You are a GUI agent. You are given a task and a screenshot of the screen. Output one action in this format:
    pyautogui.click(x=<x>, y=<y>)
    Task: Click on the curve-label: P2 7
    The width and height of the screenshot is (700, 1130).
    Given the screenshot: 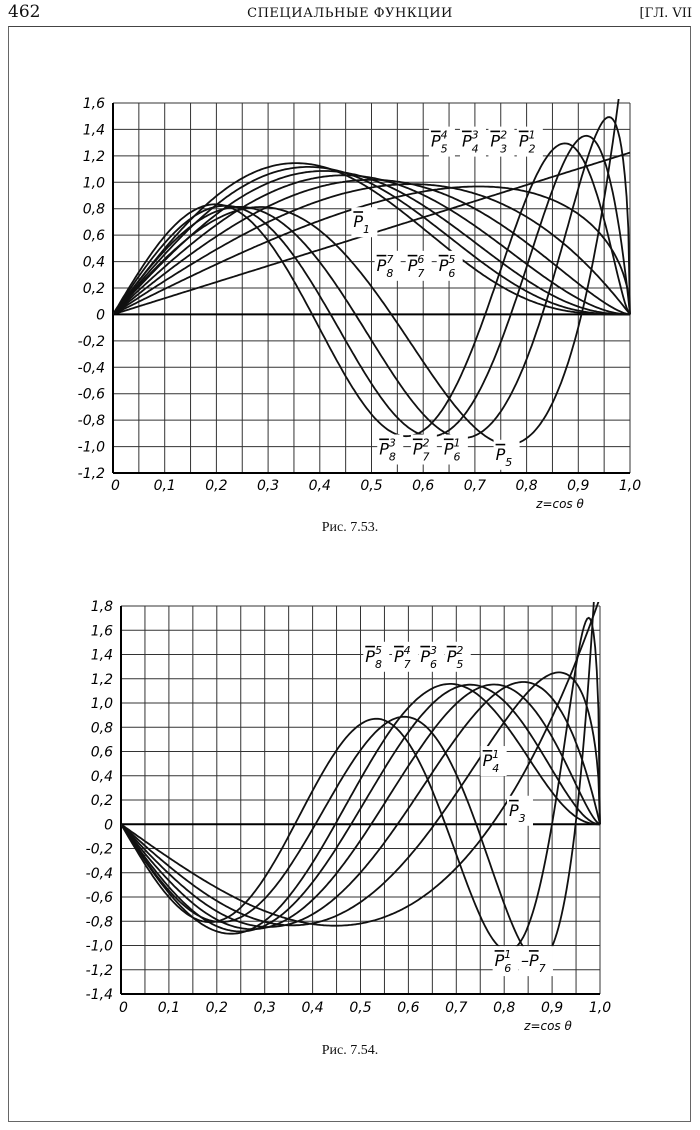 What is the action you would take?
    pyautogui.click(x=421, y=450)
    